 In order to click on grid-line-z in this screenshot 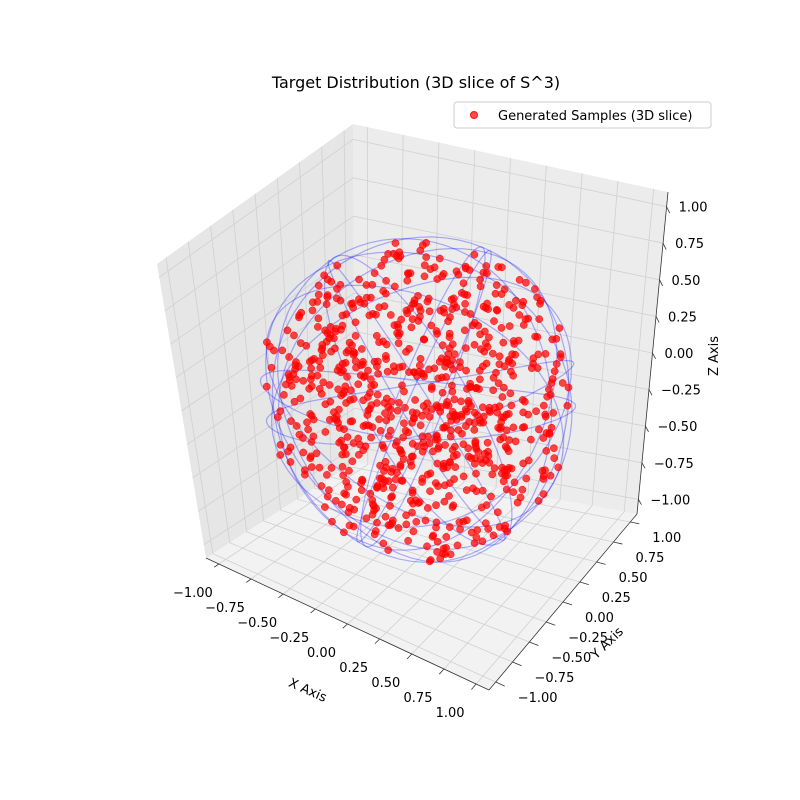, I will do `click(412, 208)`.